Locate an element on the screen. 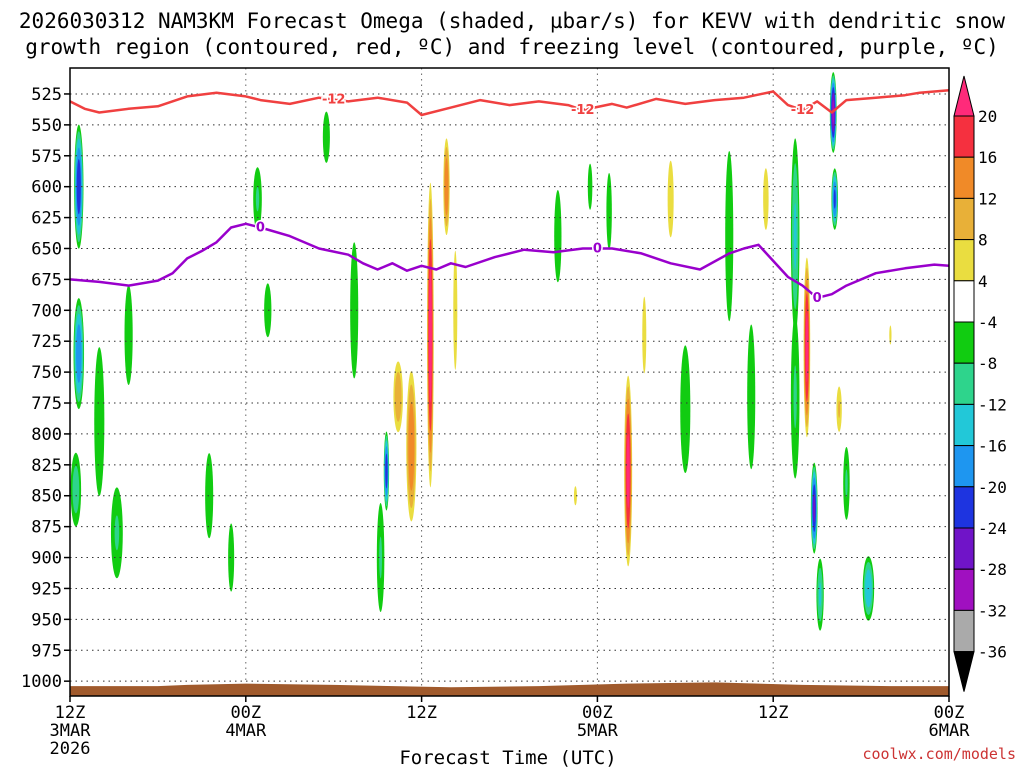 This screenshot has height=768, width=1024. y-tick-label: 600 is located at coordinates (46, 188).